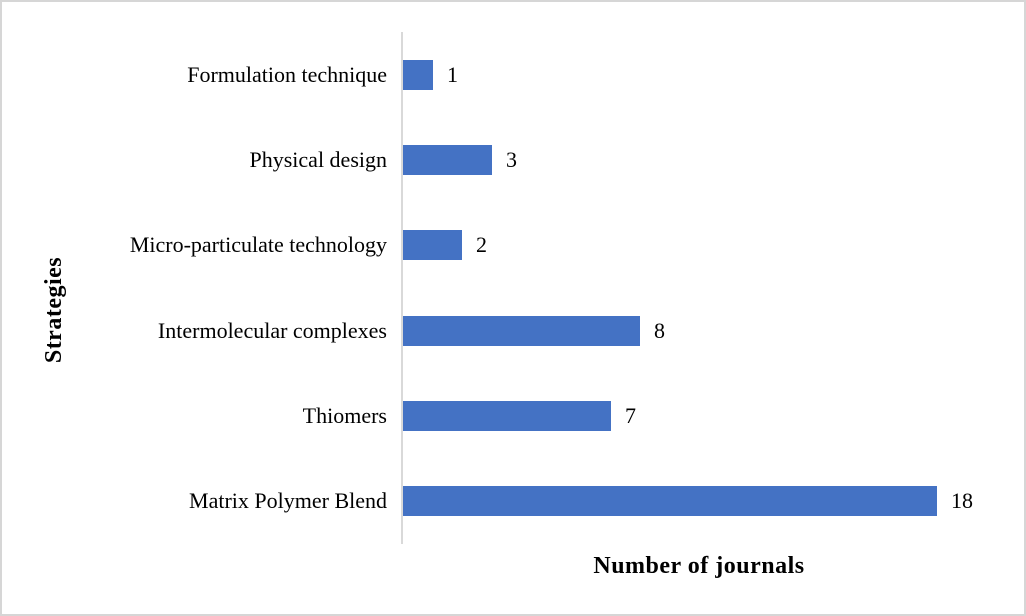  What do you see at coordinates (344, 415) in the screenshot?
I see `category-label: Thiomers` at bounding box center [344, 415].